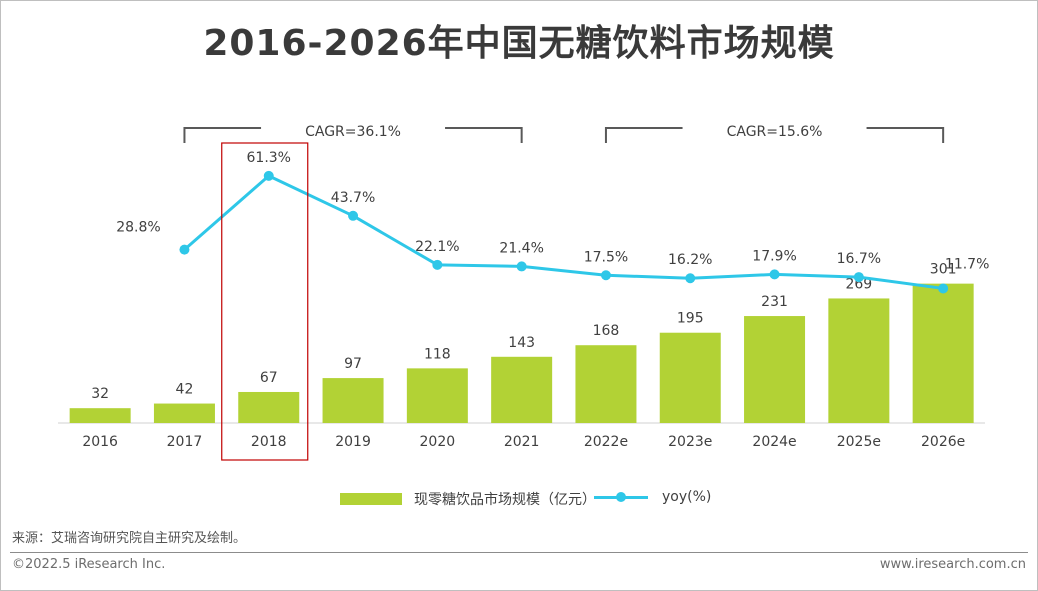  I want to click on bar-2024e, so click(775, 369).